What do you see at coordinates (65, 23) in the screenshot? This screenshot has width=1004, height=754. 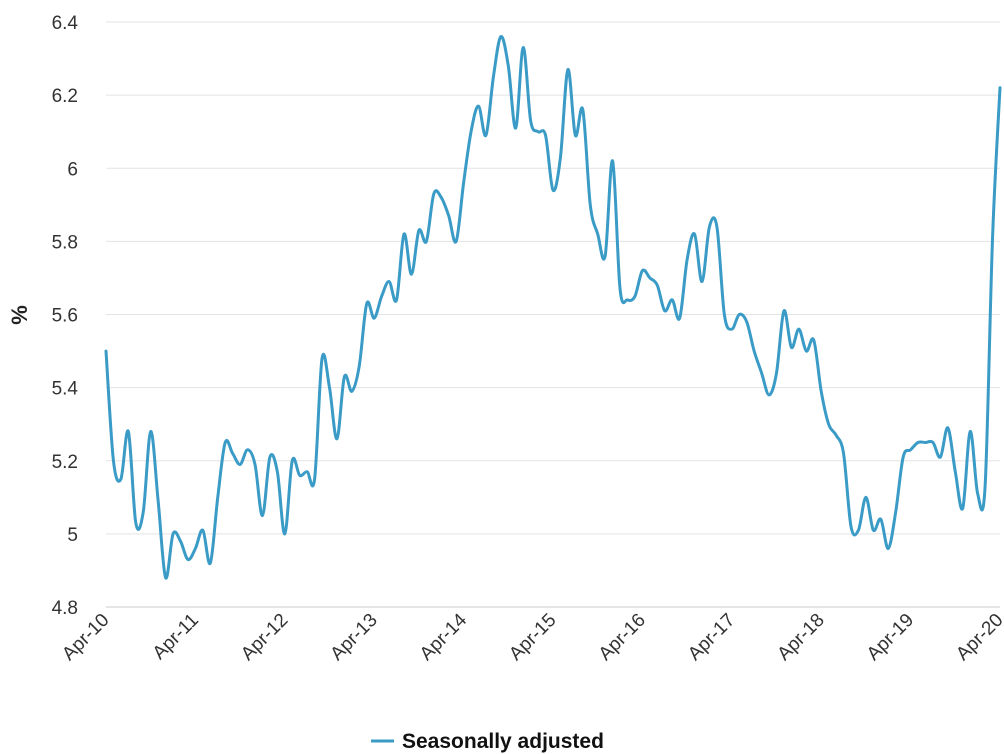 I see `y-tick-label: 6.4` at bounding box center [65, 23].